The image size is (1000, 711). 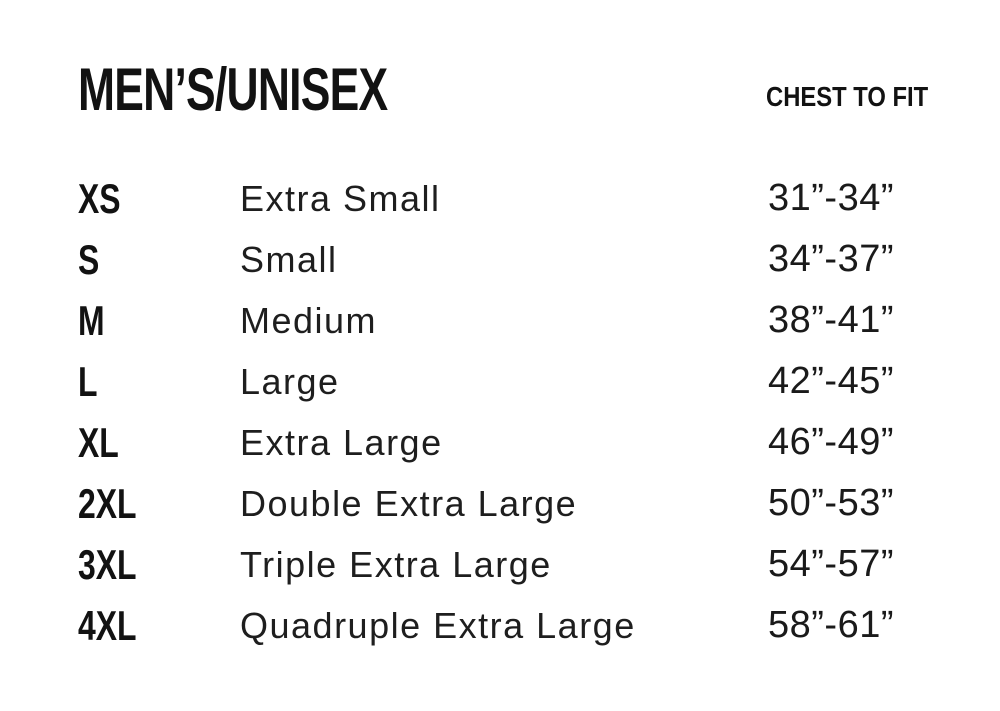 What do you see at coordinates (91, 320) in the screenshot?
I see `size-code: M` at bounding box center [91, 320].